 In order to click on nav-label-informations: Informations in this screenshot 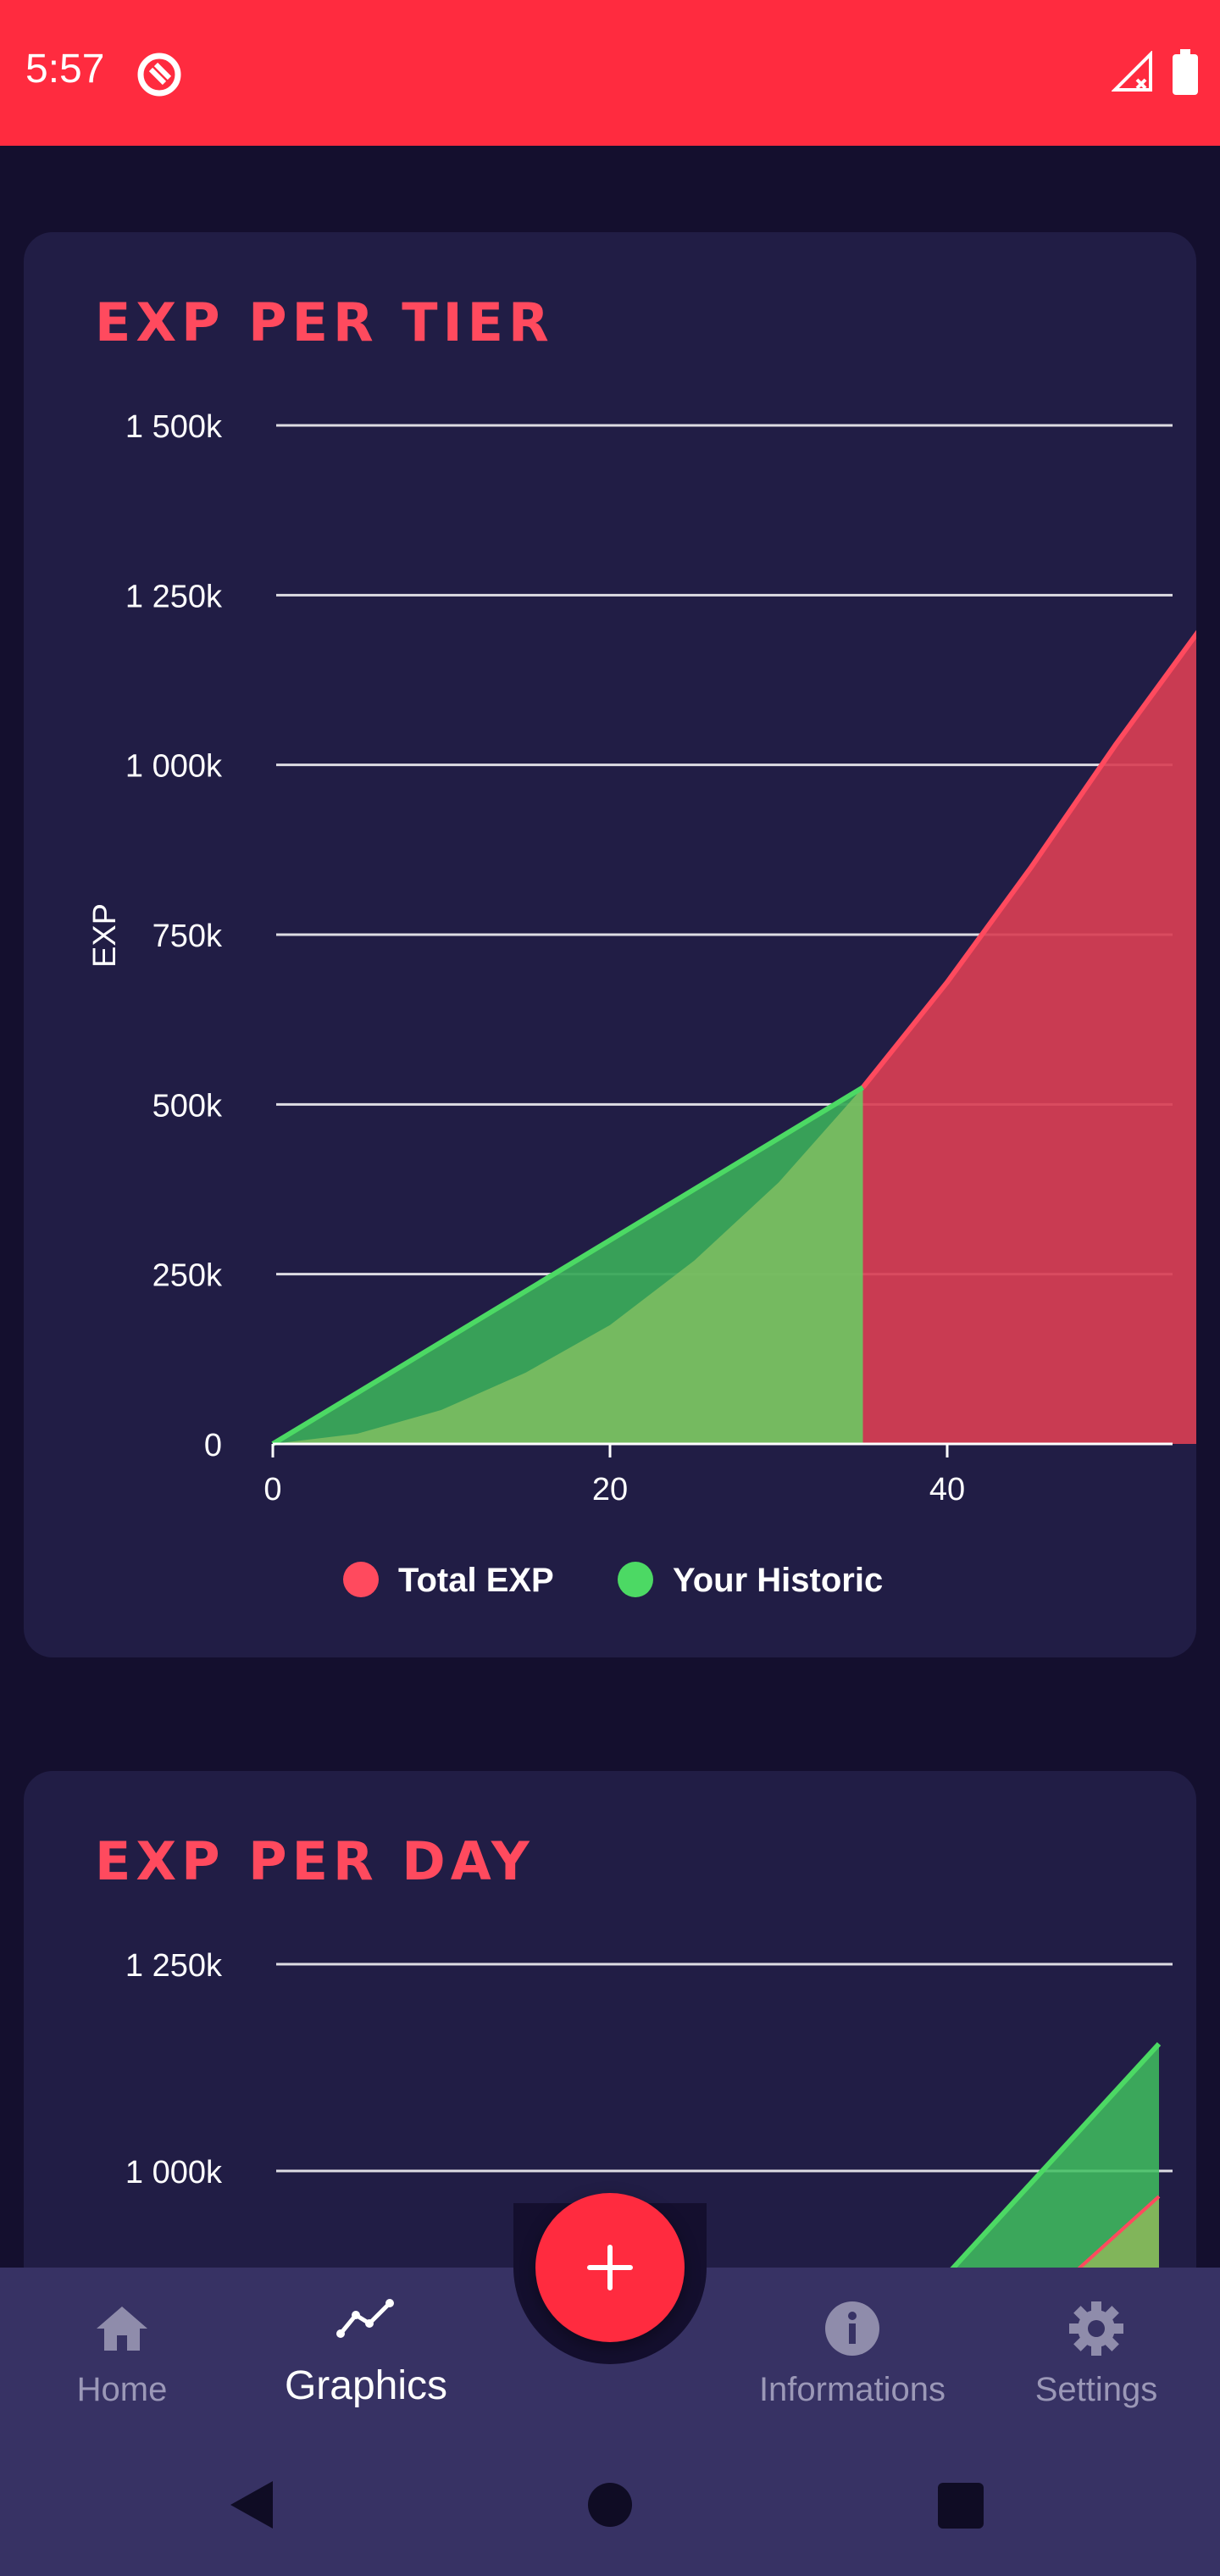, I will do `click(852, 2389)`.